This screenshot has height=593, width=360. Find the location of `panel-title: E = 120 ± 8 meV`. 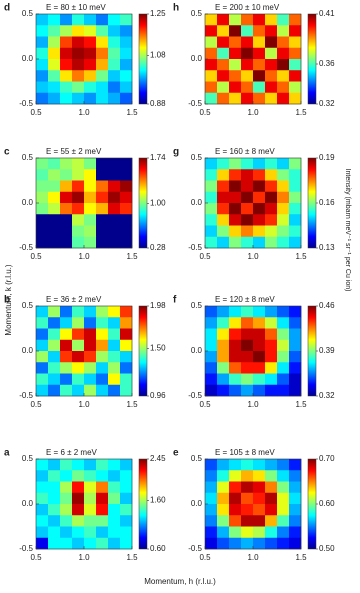

panel-title: E = 120 ± 8 meV is located at coordinates (245, 299).